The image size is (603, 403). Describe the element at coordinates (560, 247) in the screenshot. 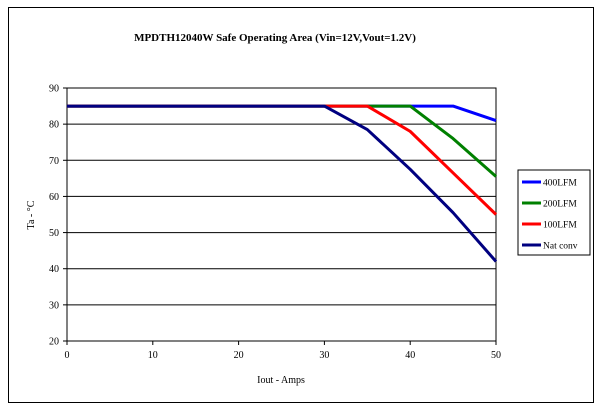

I see `legend-label-nat-conv: Nat conv` at that location.